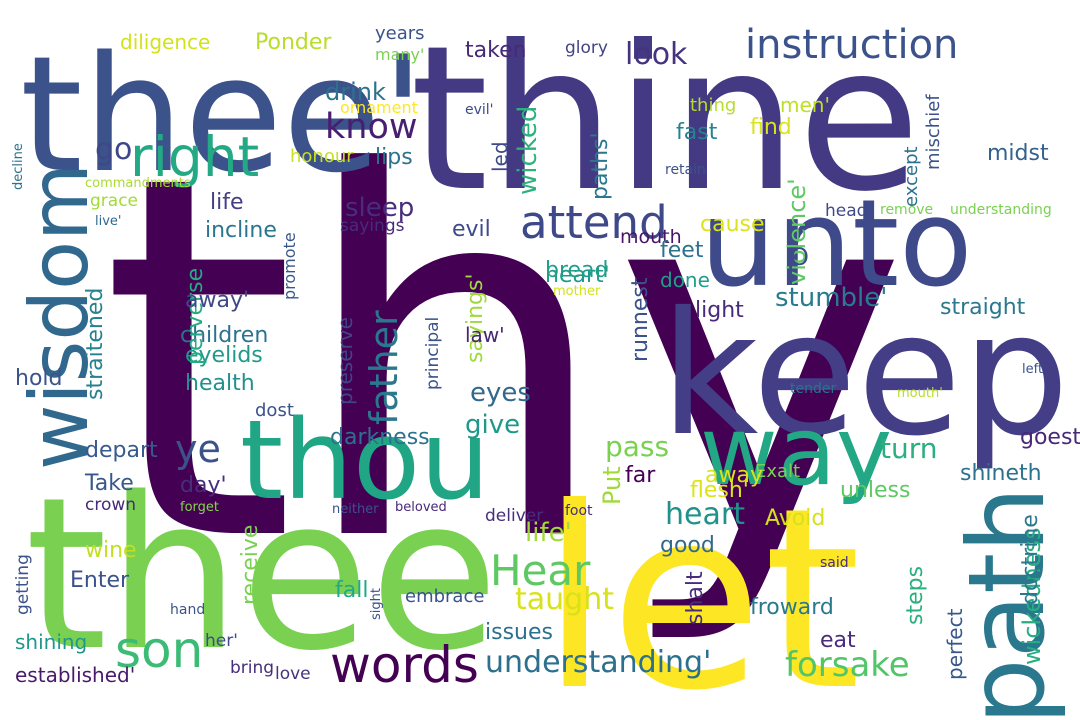 The image size is (1080, 720). Describe the element at coordinates (920, 393) in the screenshot. I see `cloud-word: mouth'` at that location.